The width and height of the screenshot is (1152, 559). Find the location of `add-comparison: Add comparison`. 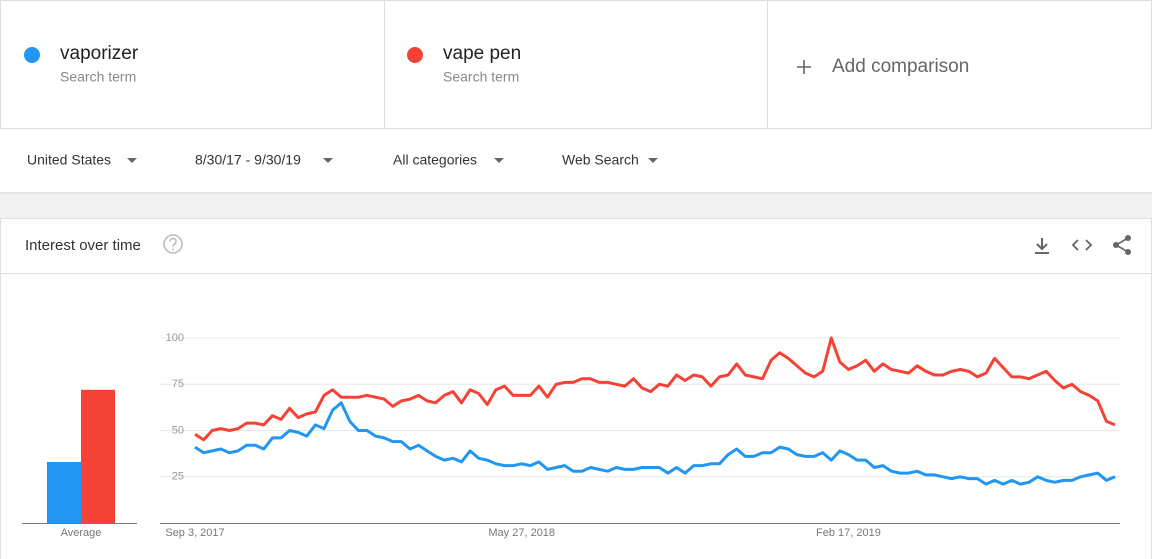

add-comparison: Add comparison is located at coordinates (883, 66).